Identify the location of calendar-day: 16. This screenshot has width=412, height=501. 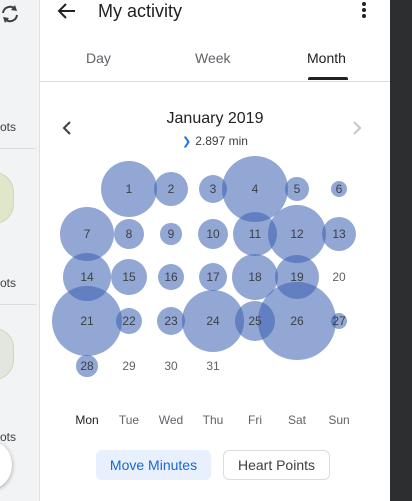
(171, 277).